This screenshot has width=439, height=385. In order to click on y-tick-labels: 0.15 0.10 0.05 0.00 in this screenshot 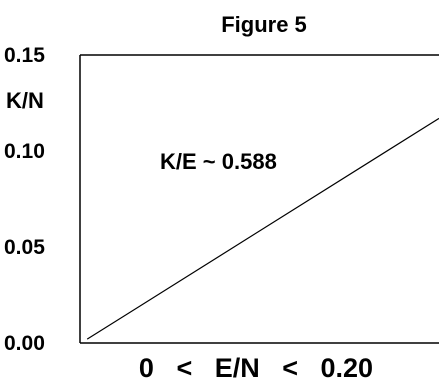, I will do `click(24, 199)`.